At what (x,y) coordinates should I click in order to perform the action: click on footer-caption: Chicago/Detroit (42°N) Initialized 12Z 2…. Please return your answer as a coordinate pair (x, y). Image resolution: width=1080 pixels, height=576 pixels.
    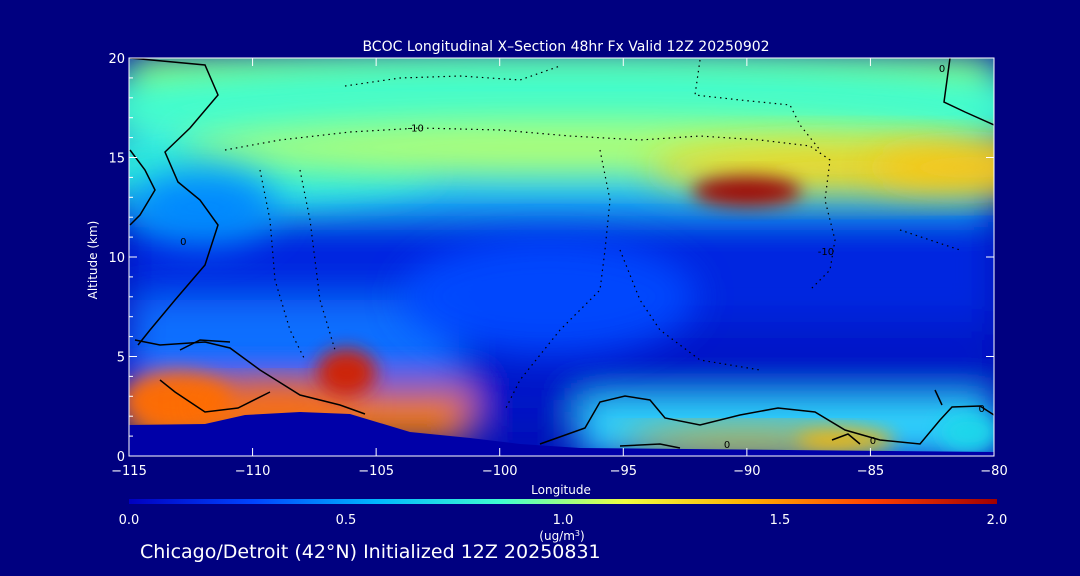
    Looking at the image, I should click on (370, 552).